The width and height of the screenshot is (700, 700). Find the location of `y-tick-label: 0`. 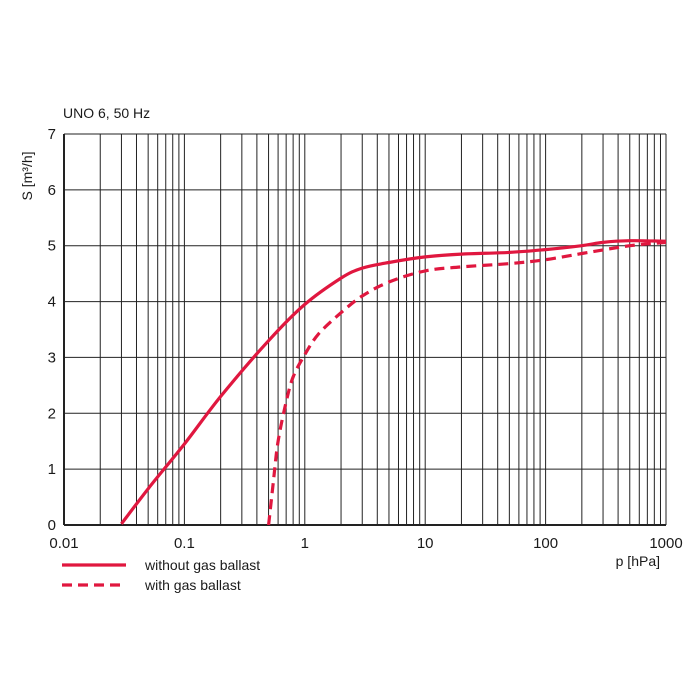

y-tick-label: 0 is located at coordinates (52, 525).